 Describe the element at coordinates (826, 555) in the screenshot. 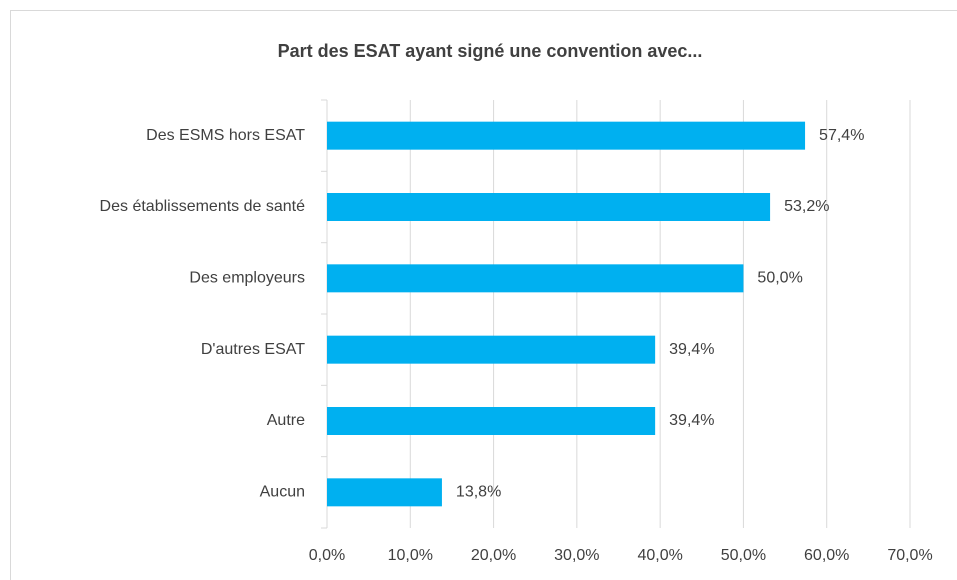

I see `x-tick-label: 60,0%` at that location.